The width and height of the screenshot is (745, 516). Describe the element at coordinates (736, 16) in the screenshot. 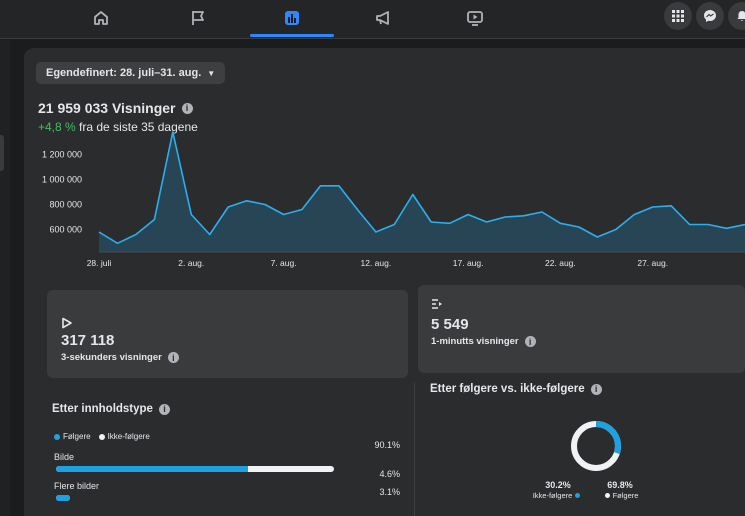

I see `notifications-icon` at that location.